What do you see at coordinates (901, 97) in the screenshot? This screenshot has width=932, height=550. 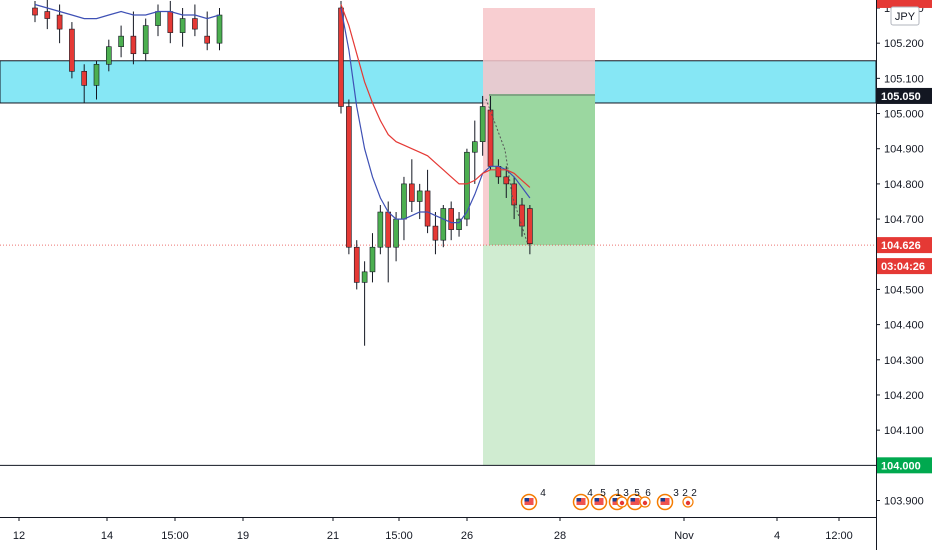 I see `level-price-tag: 105.050` at bounding box center [901, 97].